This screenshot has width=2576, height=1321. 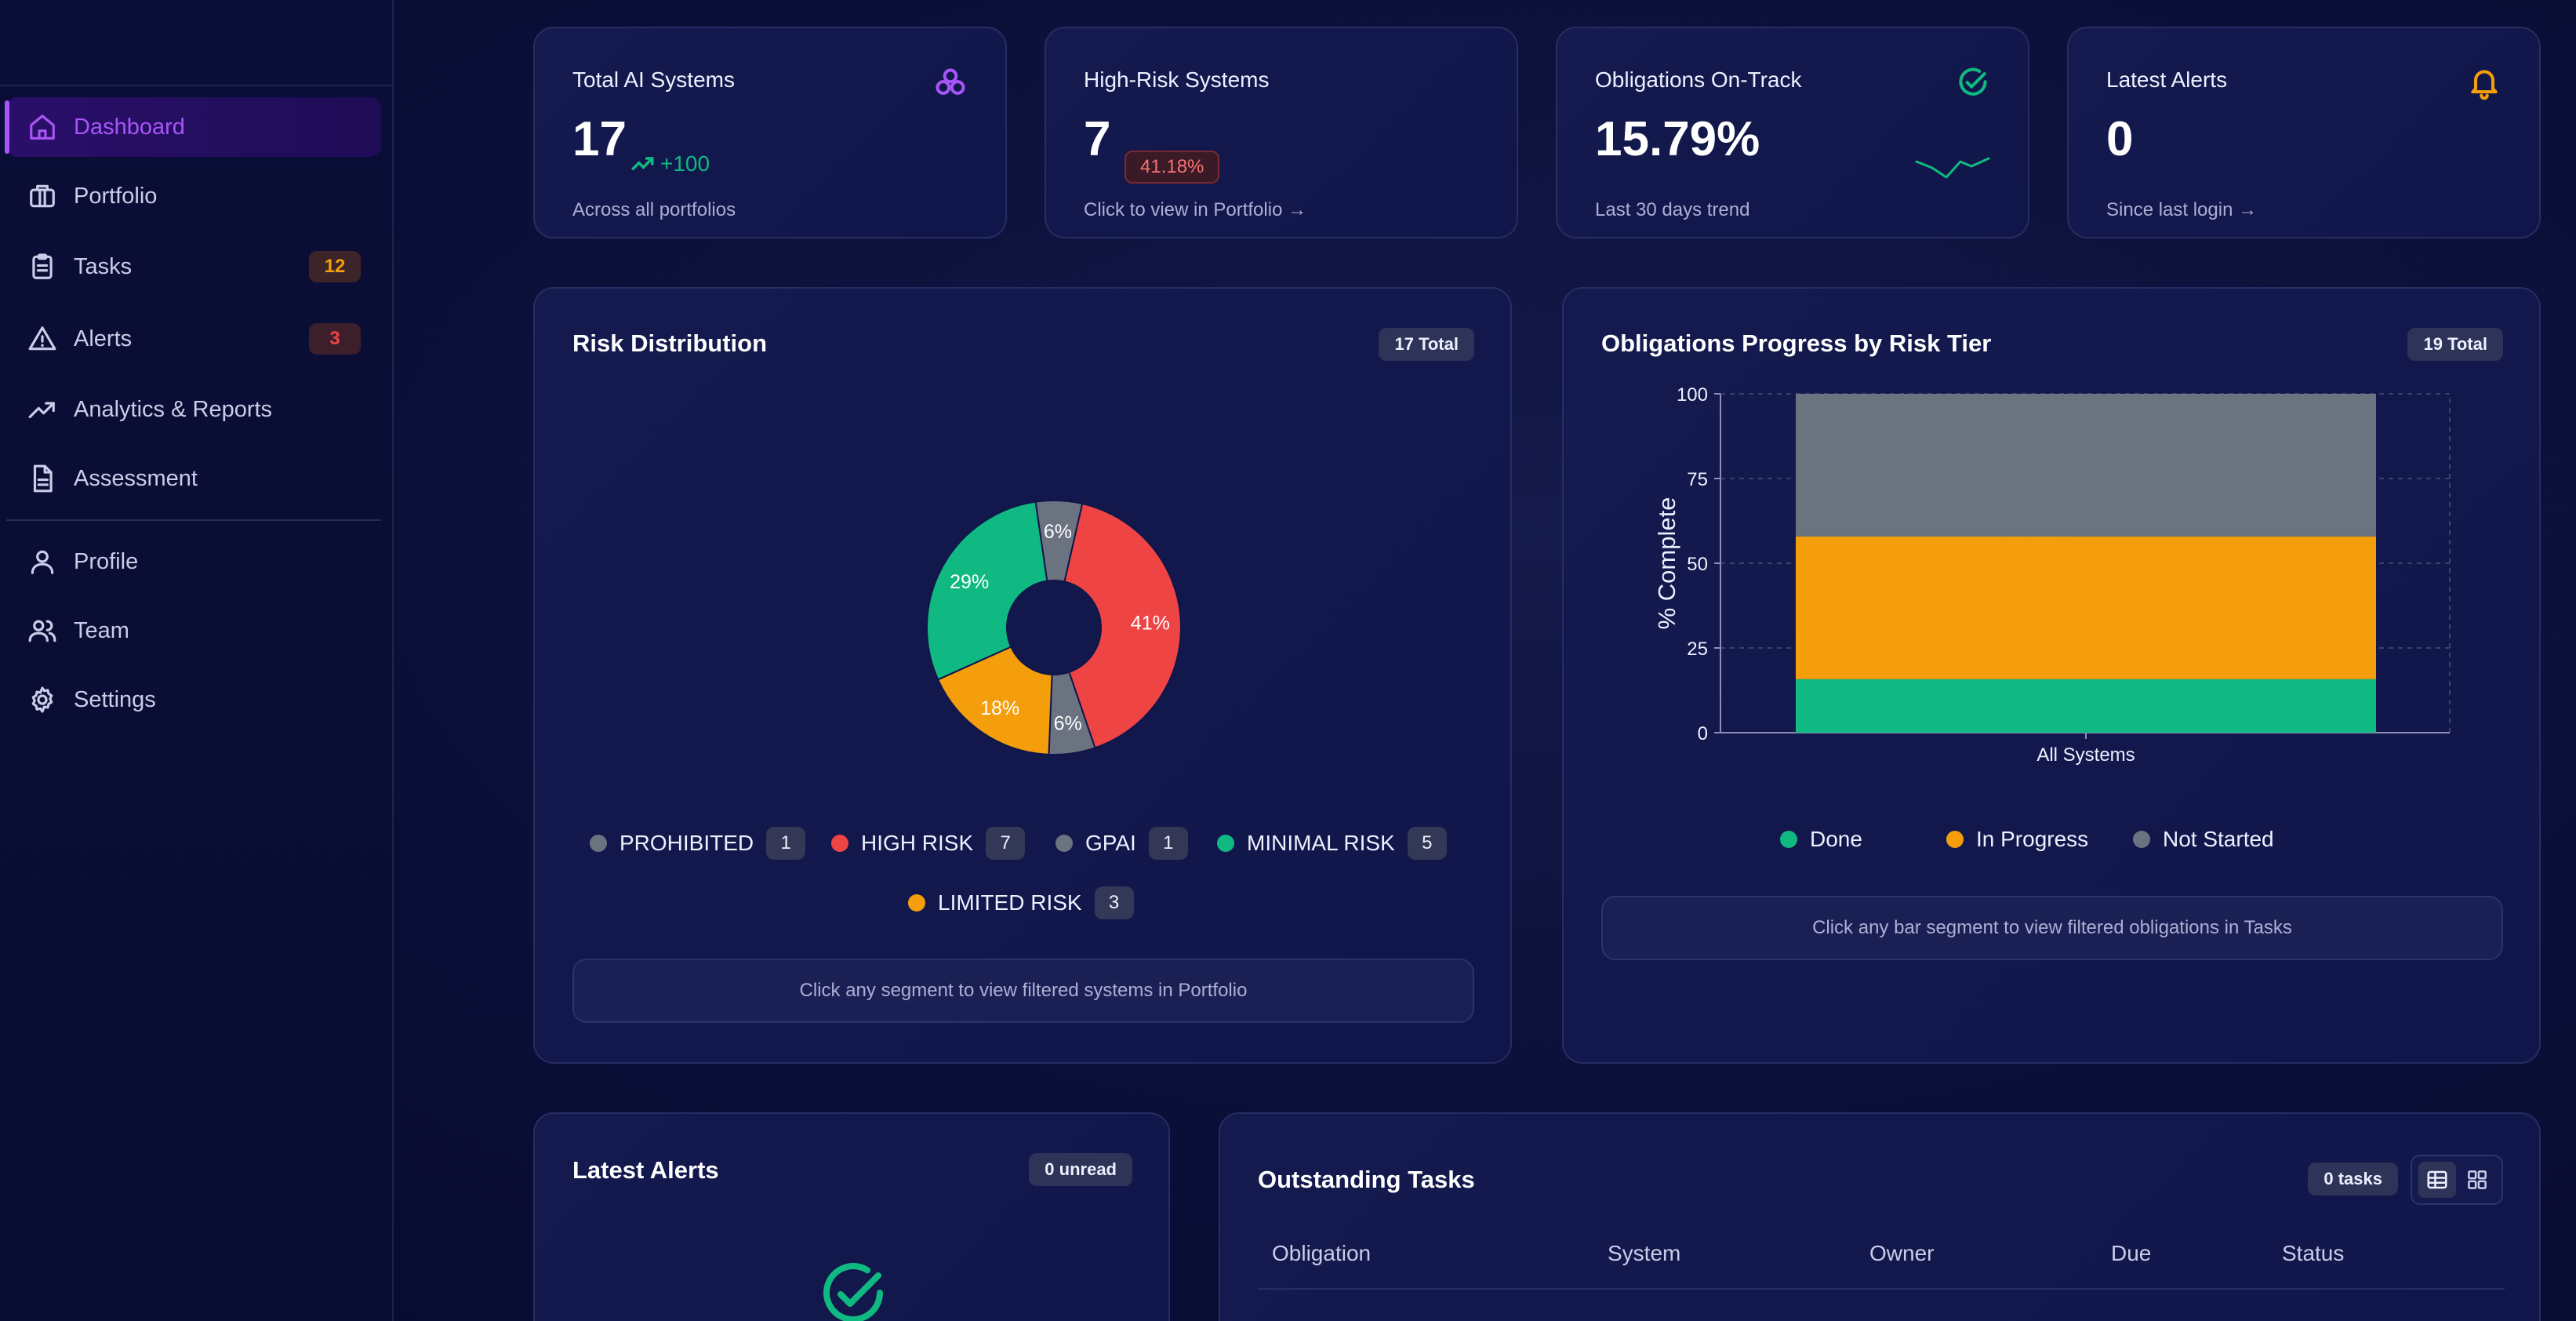 I want to click on donut-slice-prohibited, so click(x=1059, y=542).